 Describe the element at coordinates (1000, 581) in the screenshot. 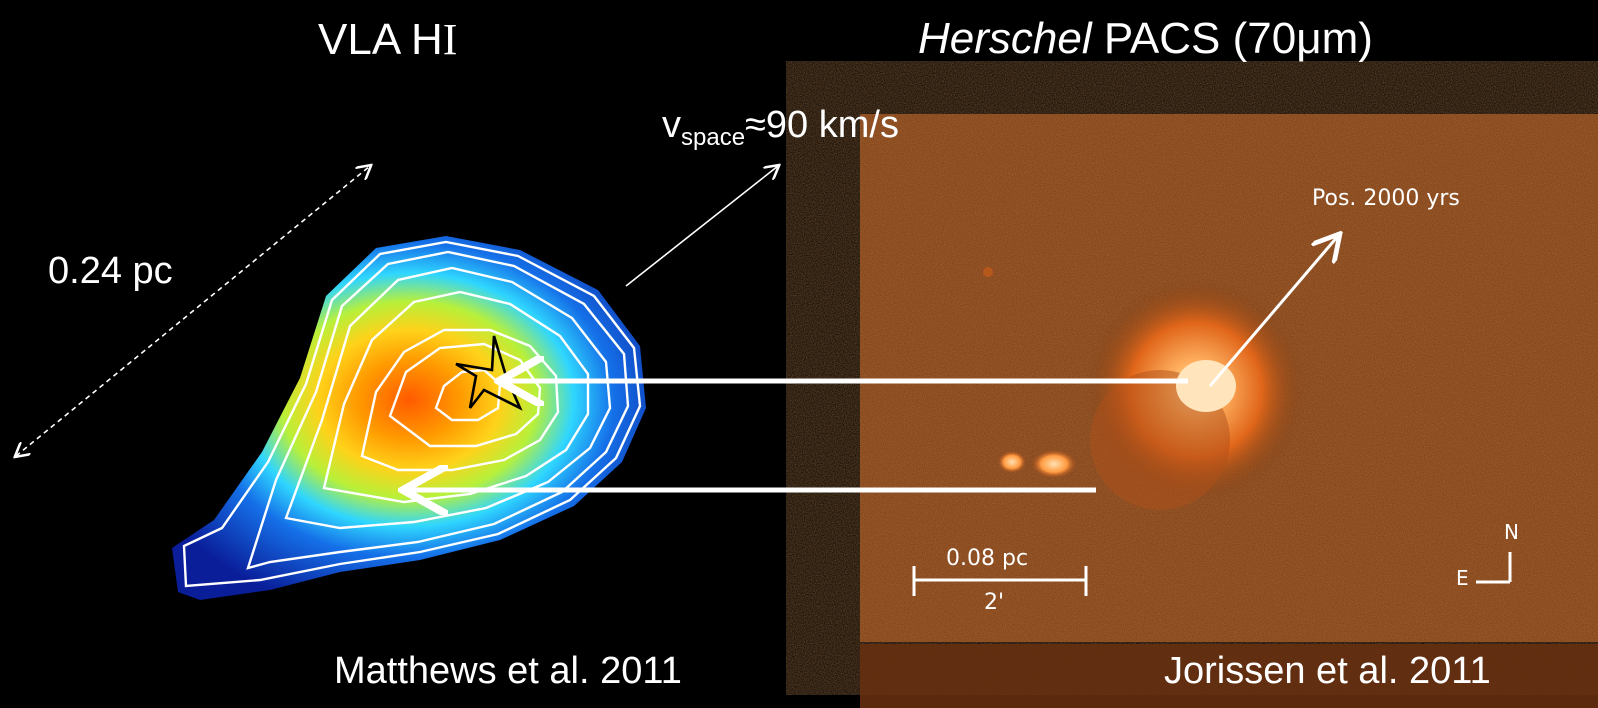

I see `scale-bar-right` at that location.